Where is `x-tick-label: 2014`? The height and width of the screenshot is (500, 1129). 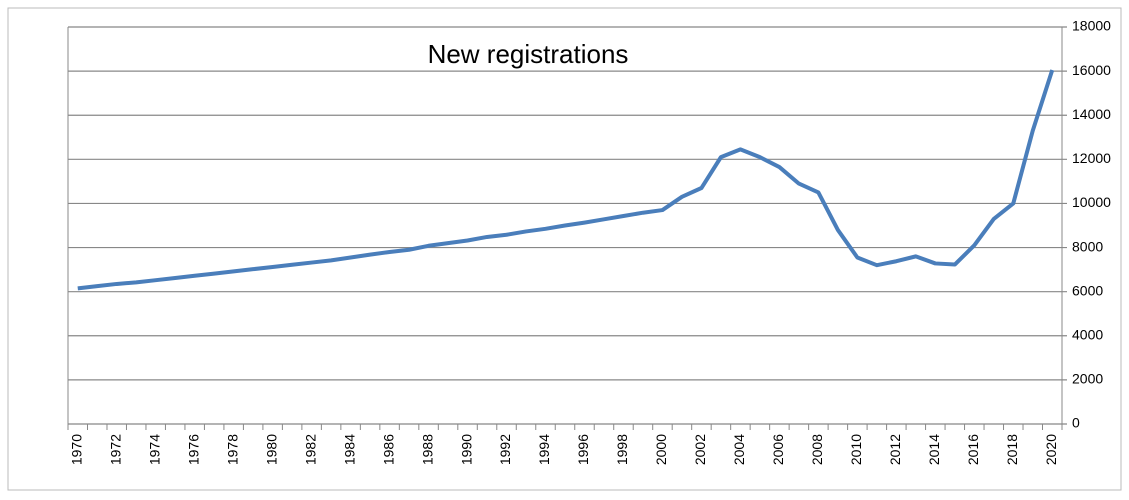
x-tick-label: 2014 is located at coordinates (934, 449).